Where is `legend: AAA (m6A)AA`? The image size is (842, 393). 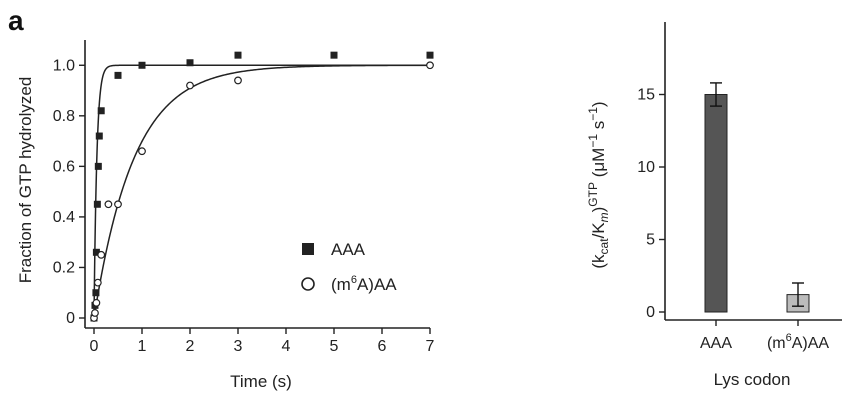 legend: AAA (m6A)AA is located at coordinates (349, 267).